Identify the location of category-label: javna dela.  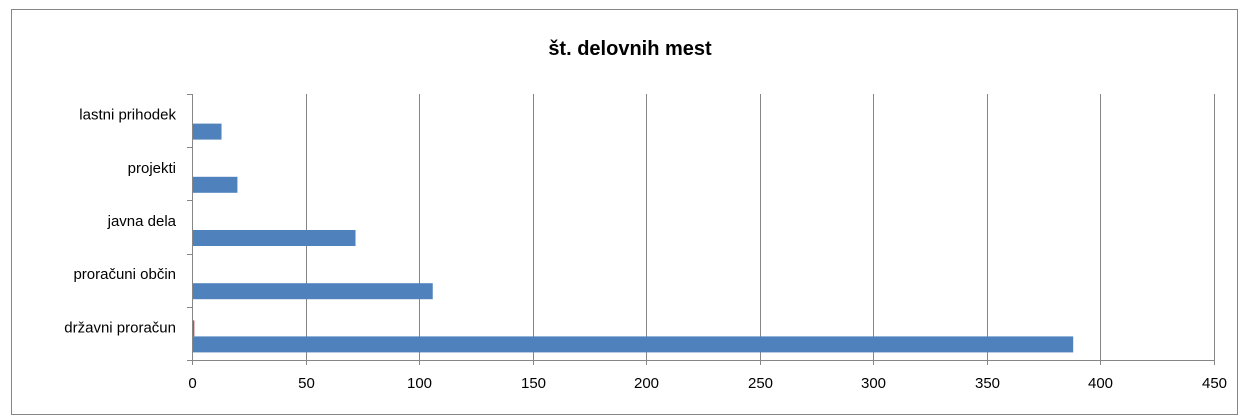
(142, 221).